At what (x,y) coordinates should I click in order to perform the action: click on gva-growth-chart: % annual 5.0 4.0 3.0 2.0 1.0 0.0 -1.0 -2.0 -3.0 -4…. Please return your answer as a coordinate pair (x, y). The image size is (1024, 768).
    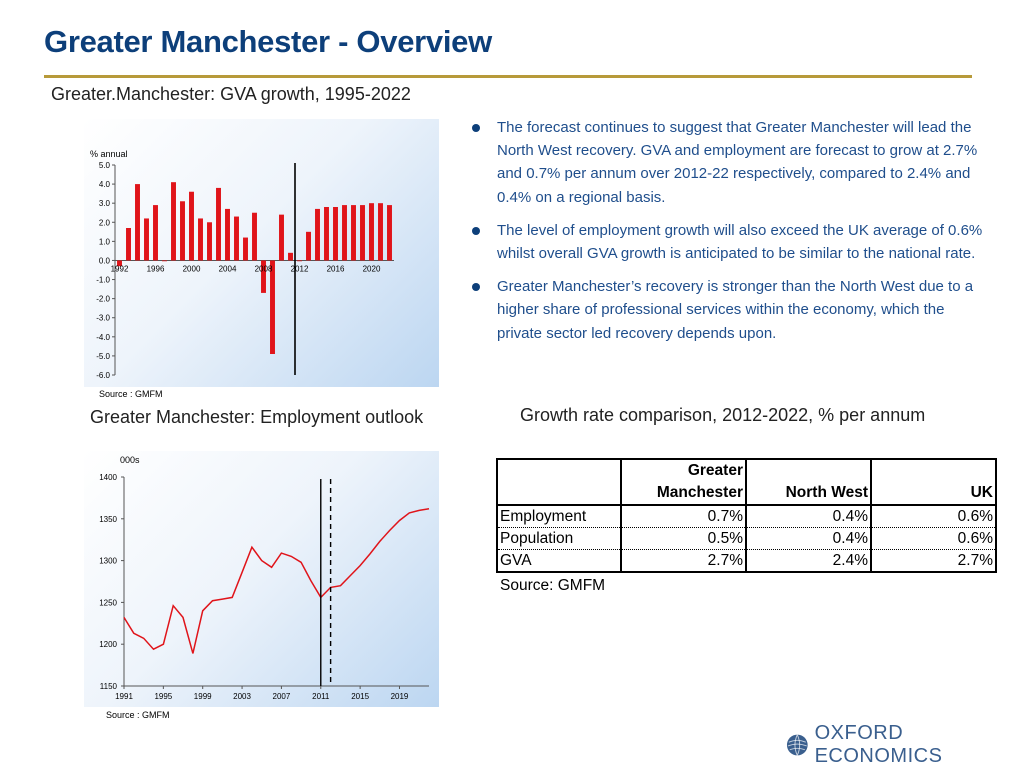
    Looking at the image, I should click on (261, 253).